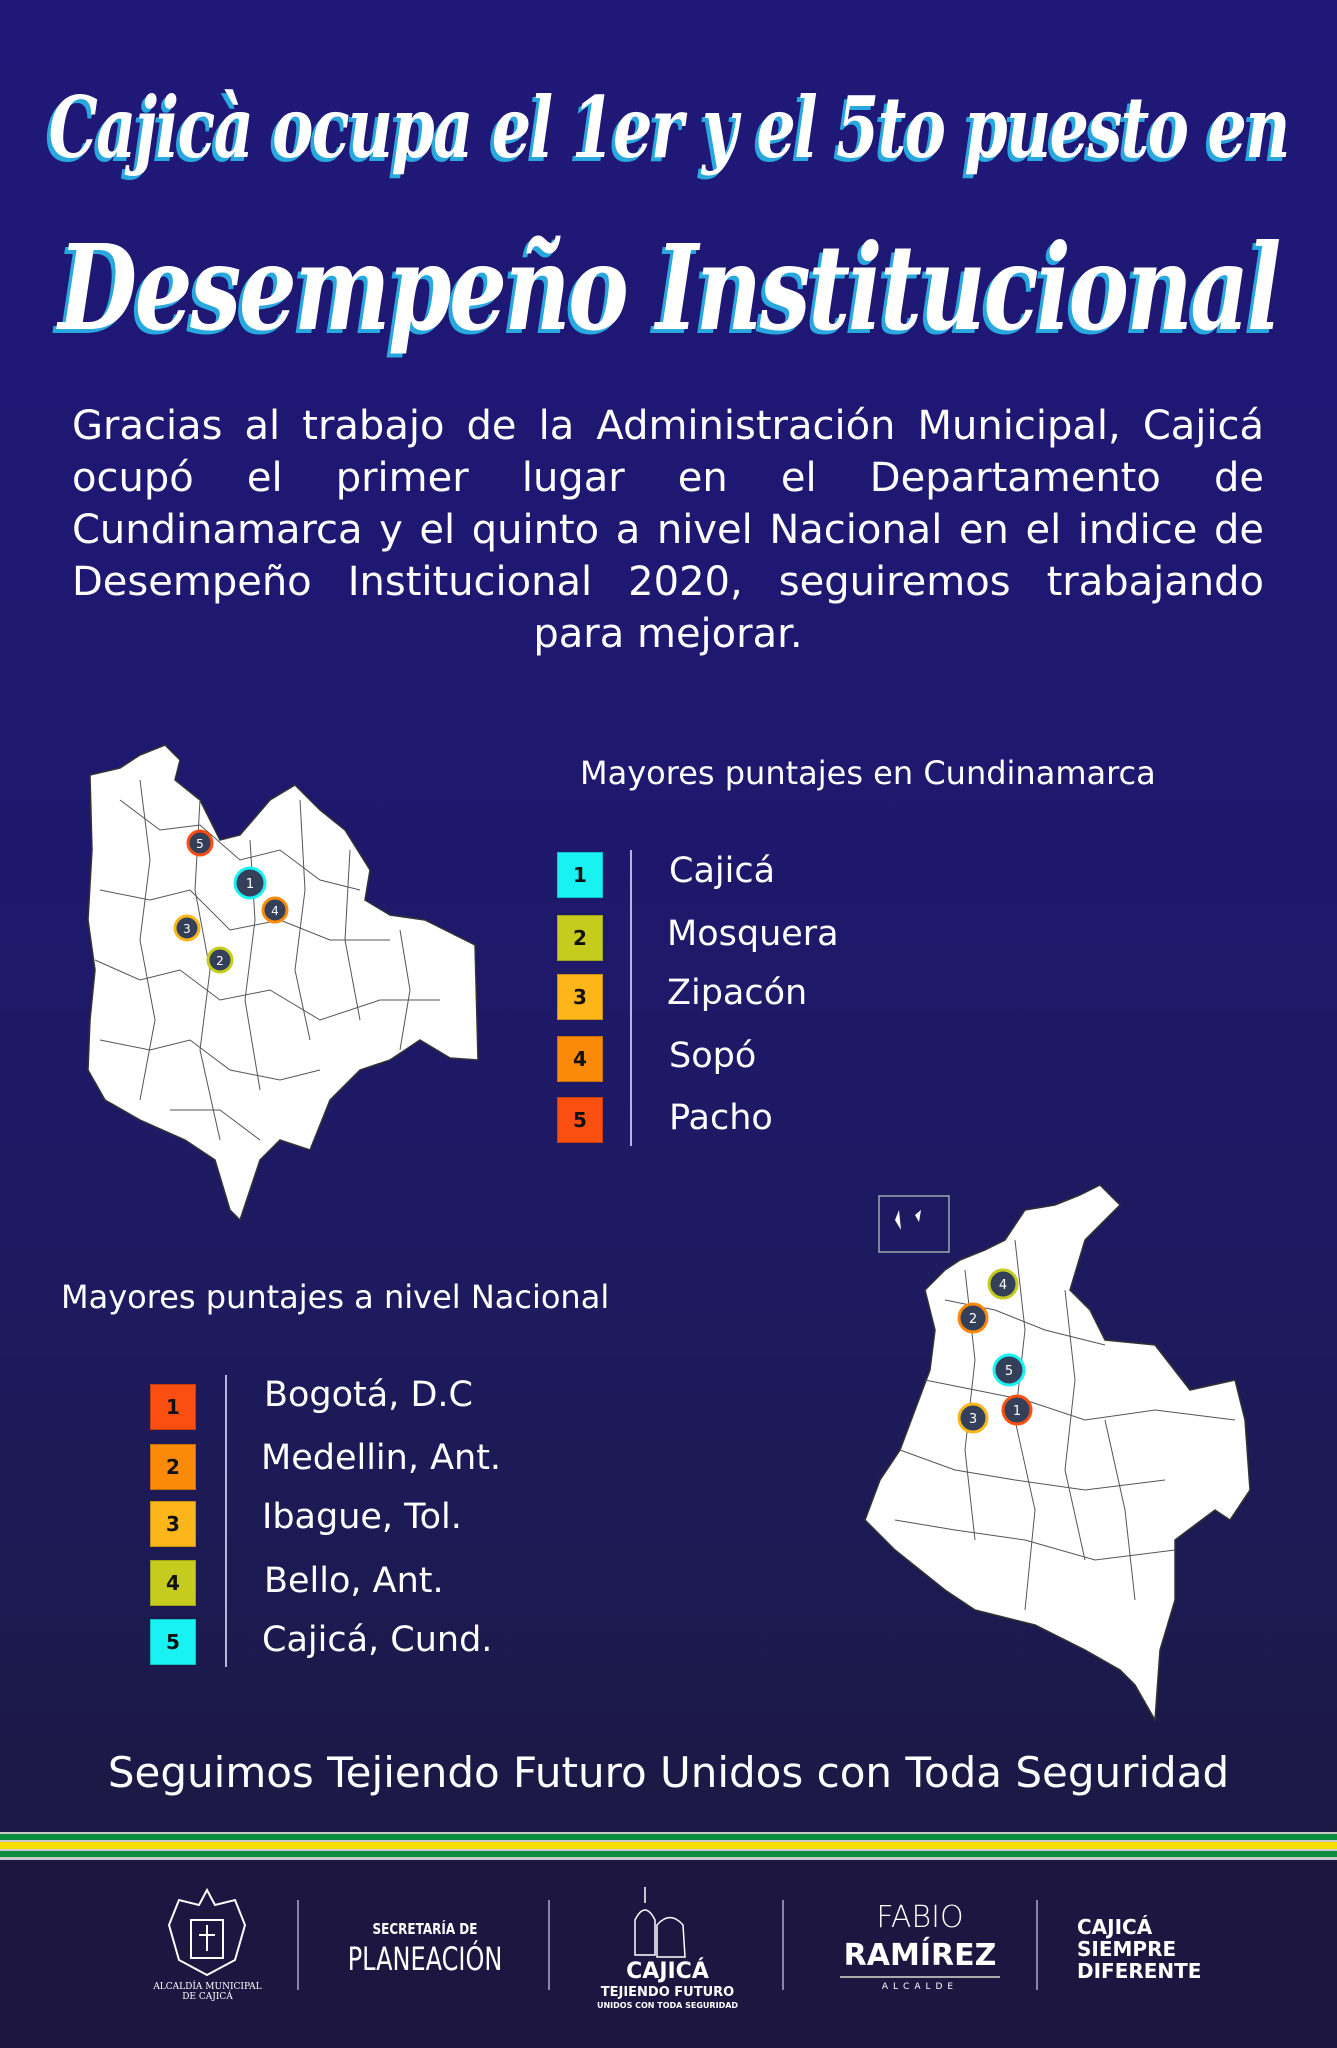 The width and height of the screenshot is (1337, 2048). Describe the element at coordinates (920, 1955) in the screenshot. I see `ramirez-text: RAMÍREZ` at that location.